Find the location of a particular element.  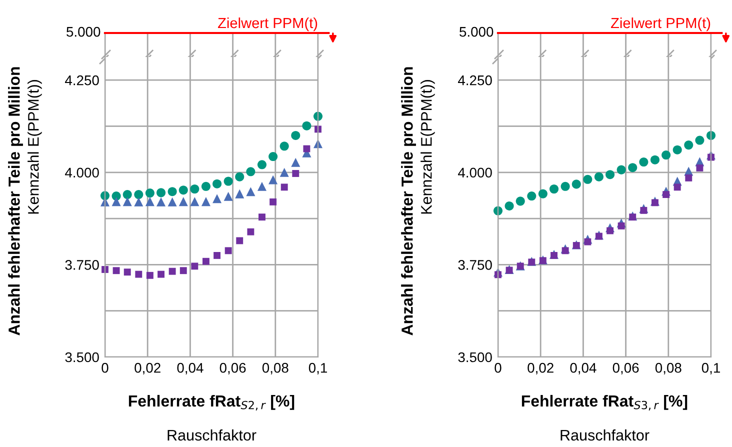

y-tick-label: 4.000 is located at coordinates (475, 173).